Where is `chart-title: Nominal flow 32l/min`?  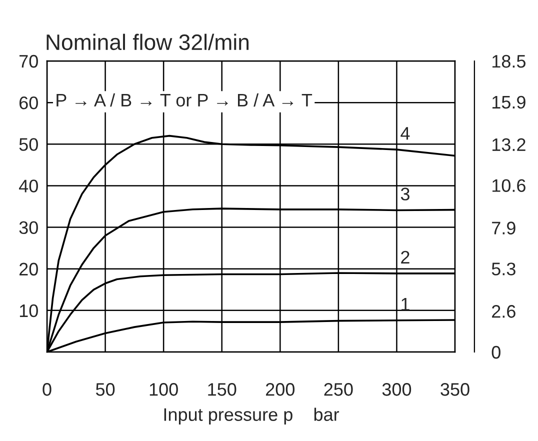
chart-title: Nominal flow 32l/min is located at coordinates (147, 42).